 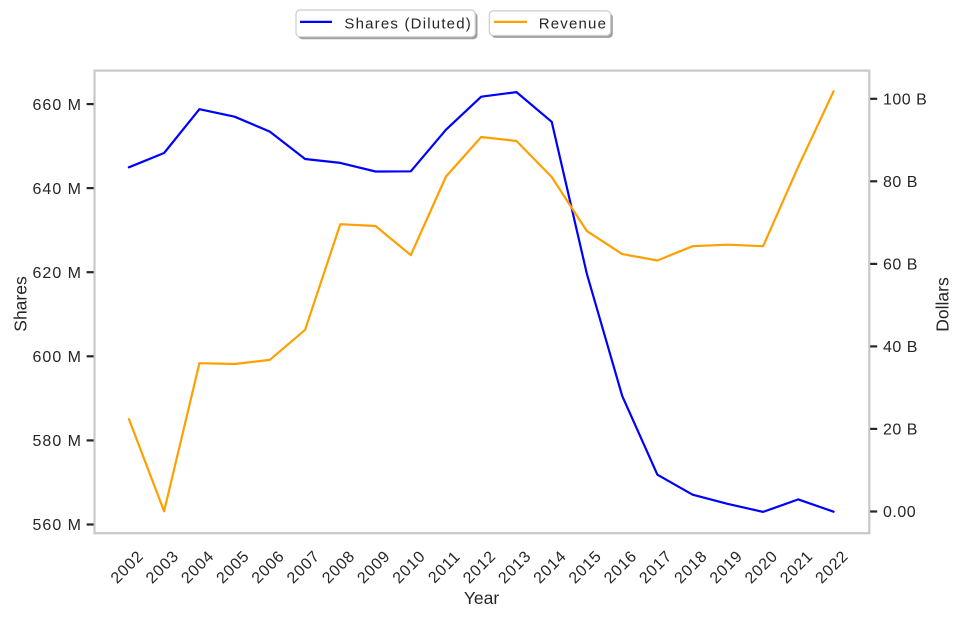 I want to click on svg-text: 40 B, so click(x=900, y=347).